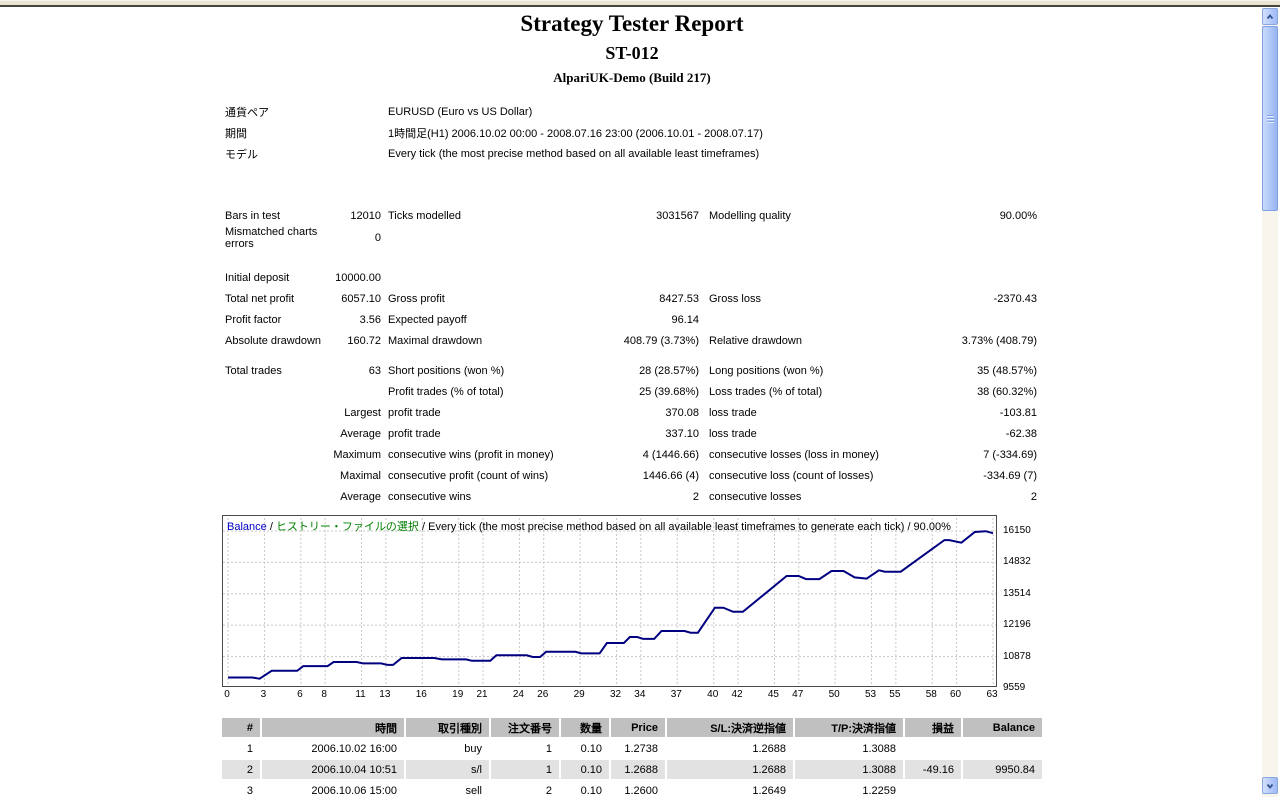 The width and height of the screenshot is (1280, 802). I want to click on stat-value: -334.69 (7), so click(1010, 475).